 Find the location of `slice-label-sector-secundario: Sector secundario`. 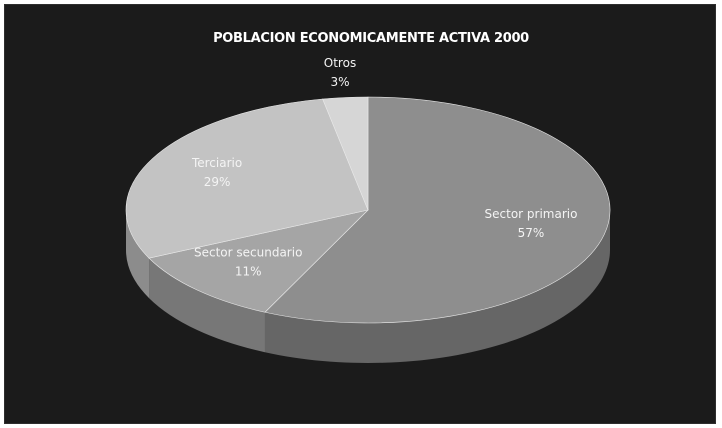

slice-label-sector-secundario: Sector secundario is located at coordinates (248, 252).